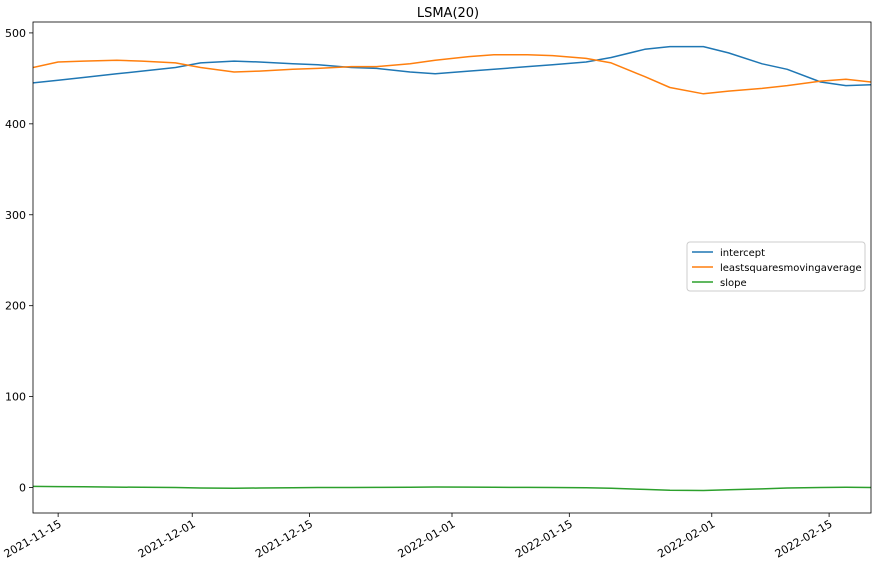 This screenshot has width=877, height=568. Describe the element at coordinates (15, 33) in the screenshot. I see `y-tick-label: 500` at that location.